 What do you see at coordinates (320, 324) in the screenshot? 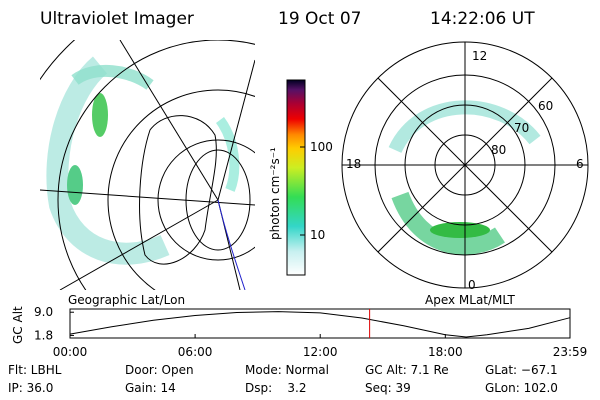
I see `altitude-line` at bounding box center [320, 324].